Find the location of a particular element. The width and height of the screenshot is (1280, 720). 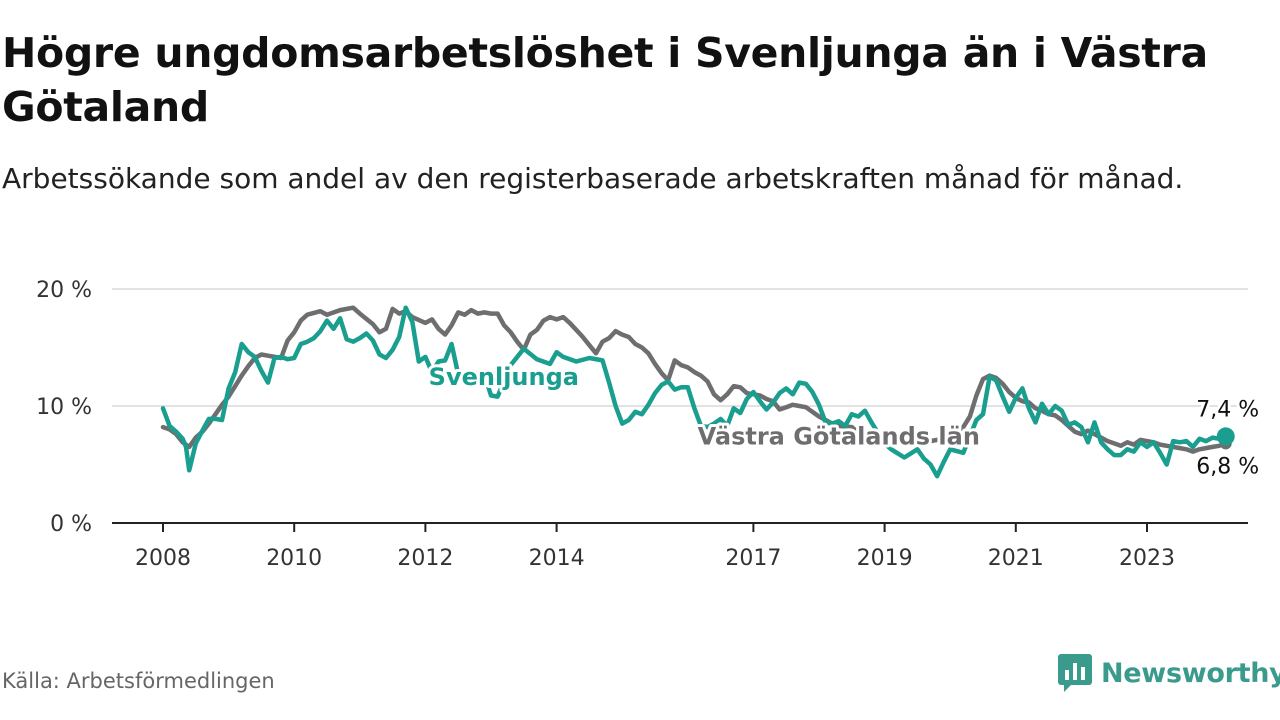

series-label-svenljunga: Svenljunga is located at coordinates (504, 377).